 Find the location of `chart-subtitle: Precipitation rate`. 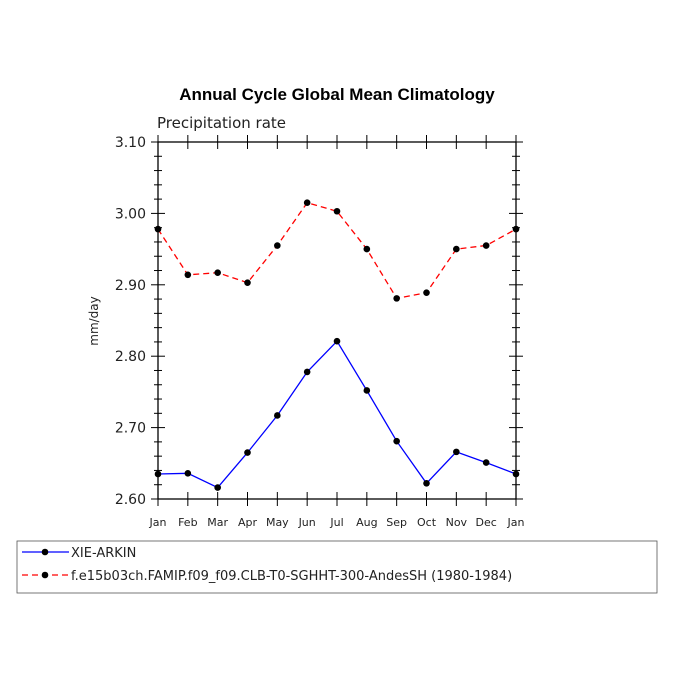

chart-subtitle: Precipitation rate is located at coordinates (221, 123).